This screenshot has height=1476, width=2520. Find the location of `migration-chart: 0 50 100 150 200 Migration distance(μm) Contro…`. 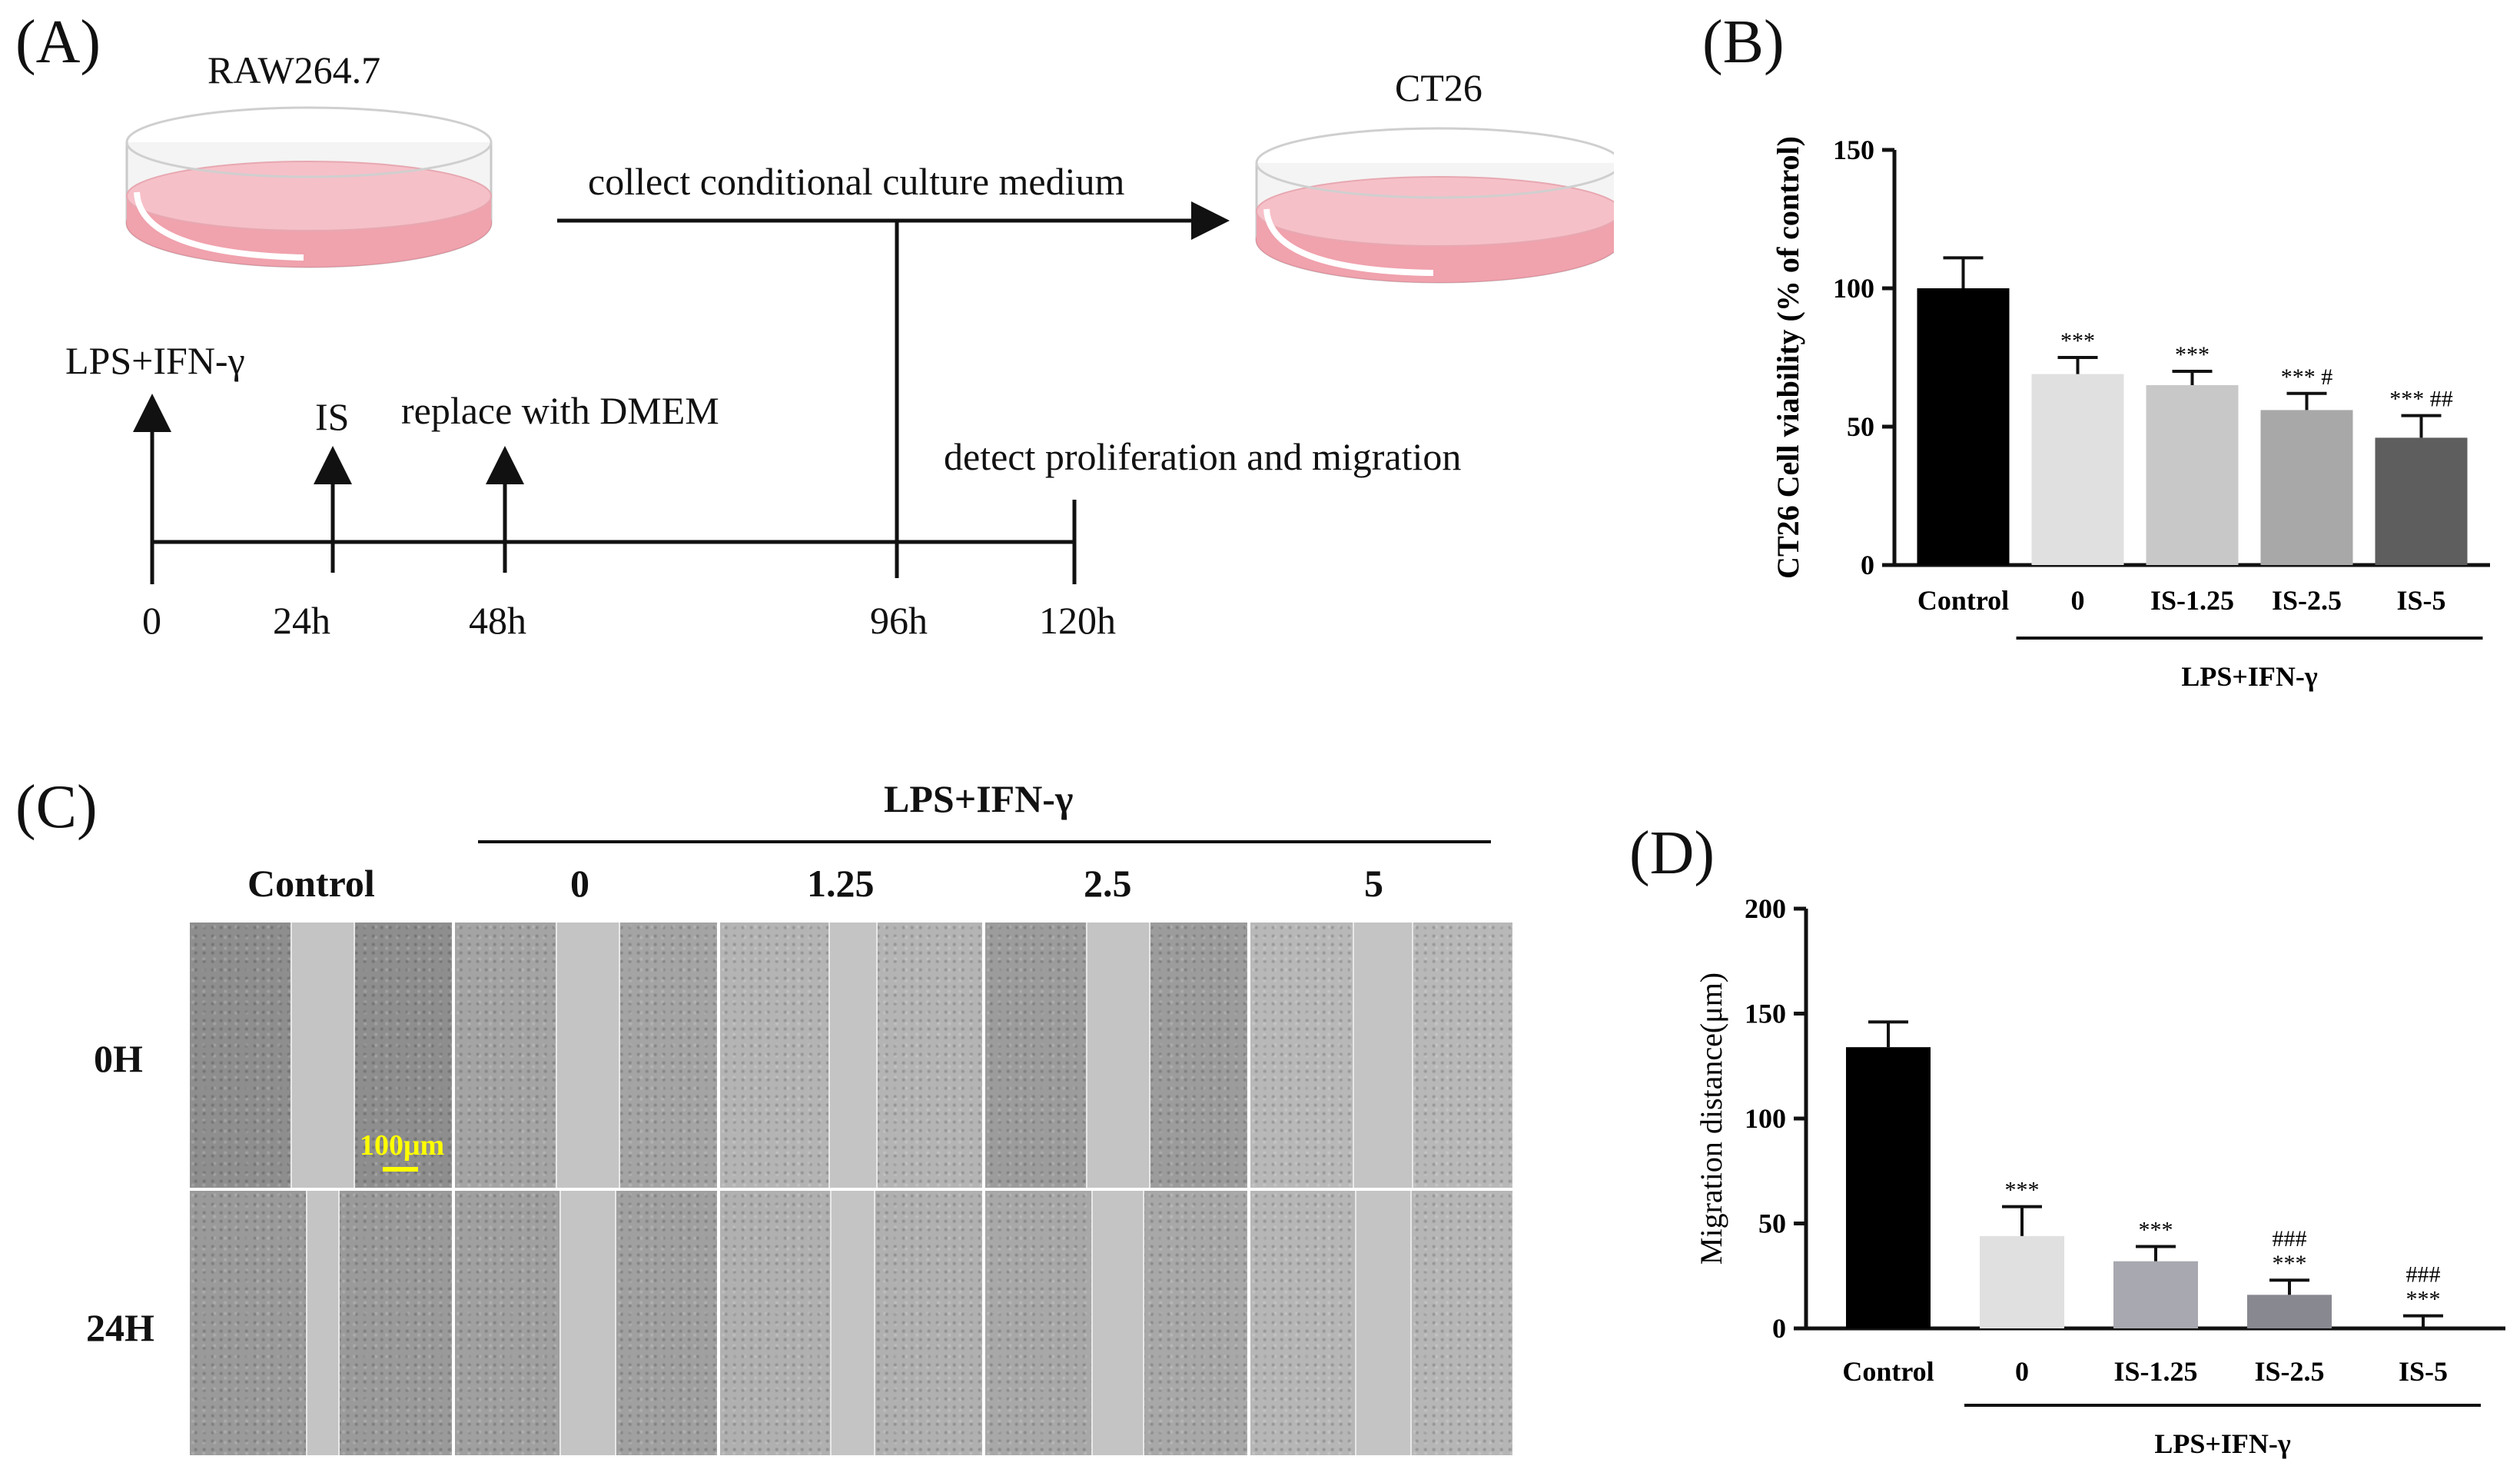

migration-chart: 0 50 100 150 200 Migration distance(μm) Contro… is located at coordinates (2104, 1178).